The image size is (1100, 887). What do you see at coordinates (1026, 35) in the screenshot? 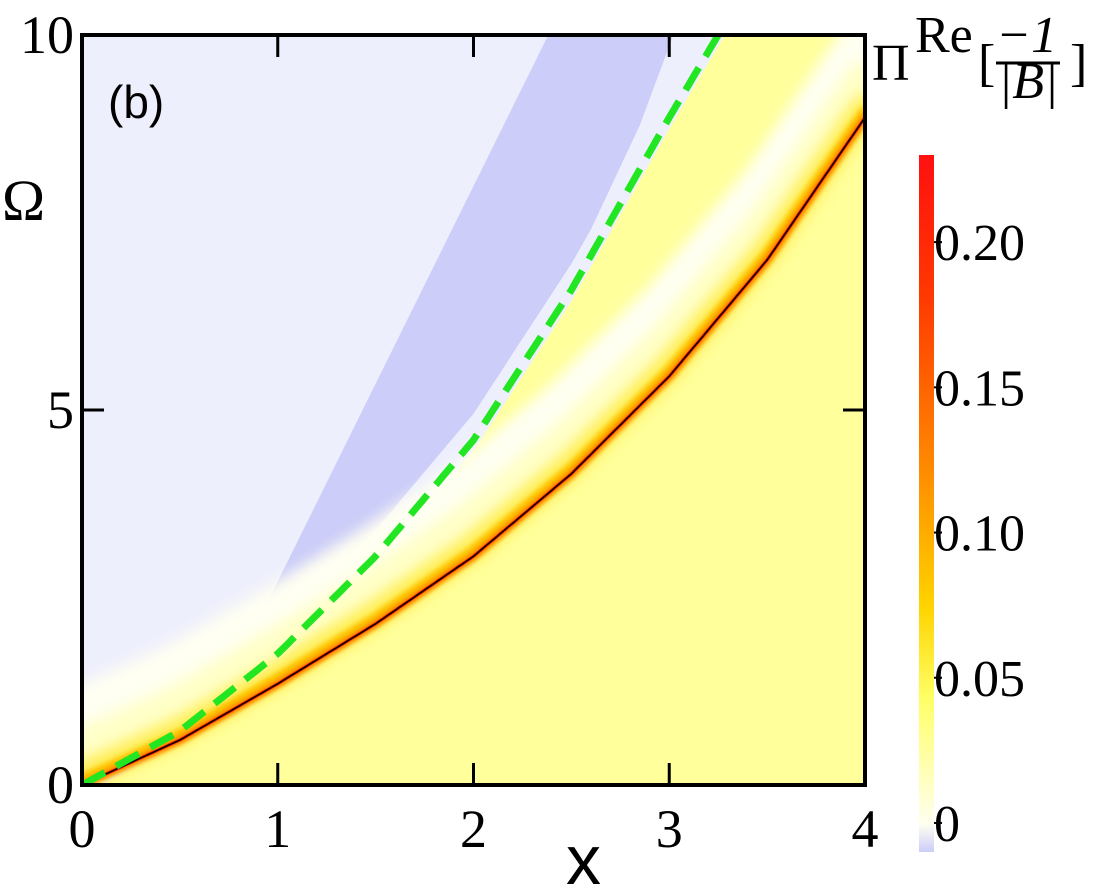
I see `colorbar-title-numerator: −1` at bounding box center [1026, 35].